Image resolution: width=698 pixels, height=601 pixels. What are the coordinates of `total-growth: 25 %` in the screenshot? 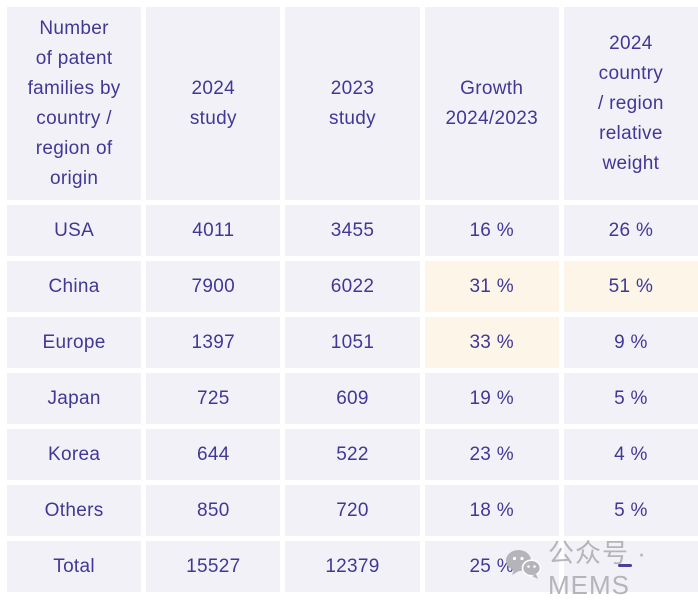 It's located at (491, 566).